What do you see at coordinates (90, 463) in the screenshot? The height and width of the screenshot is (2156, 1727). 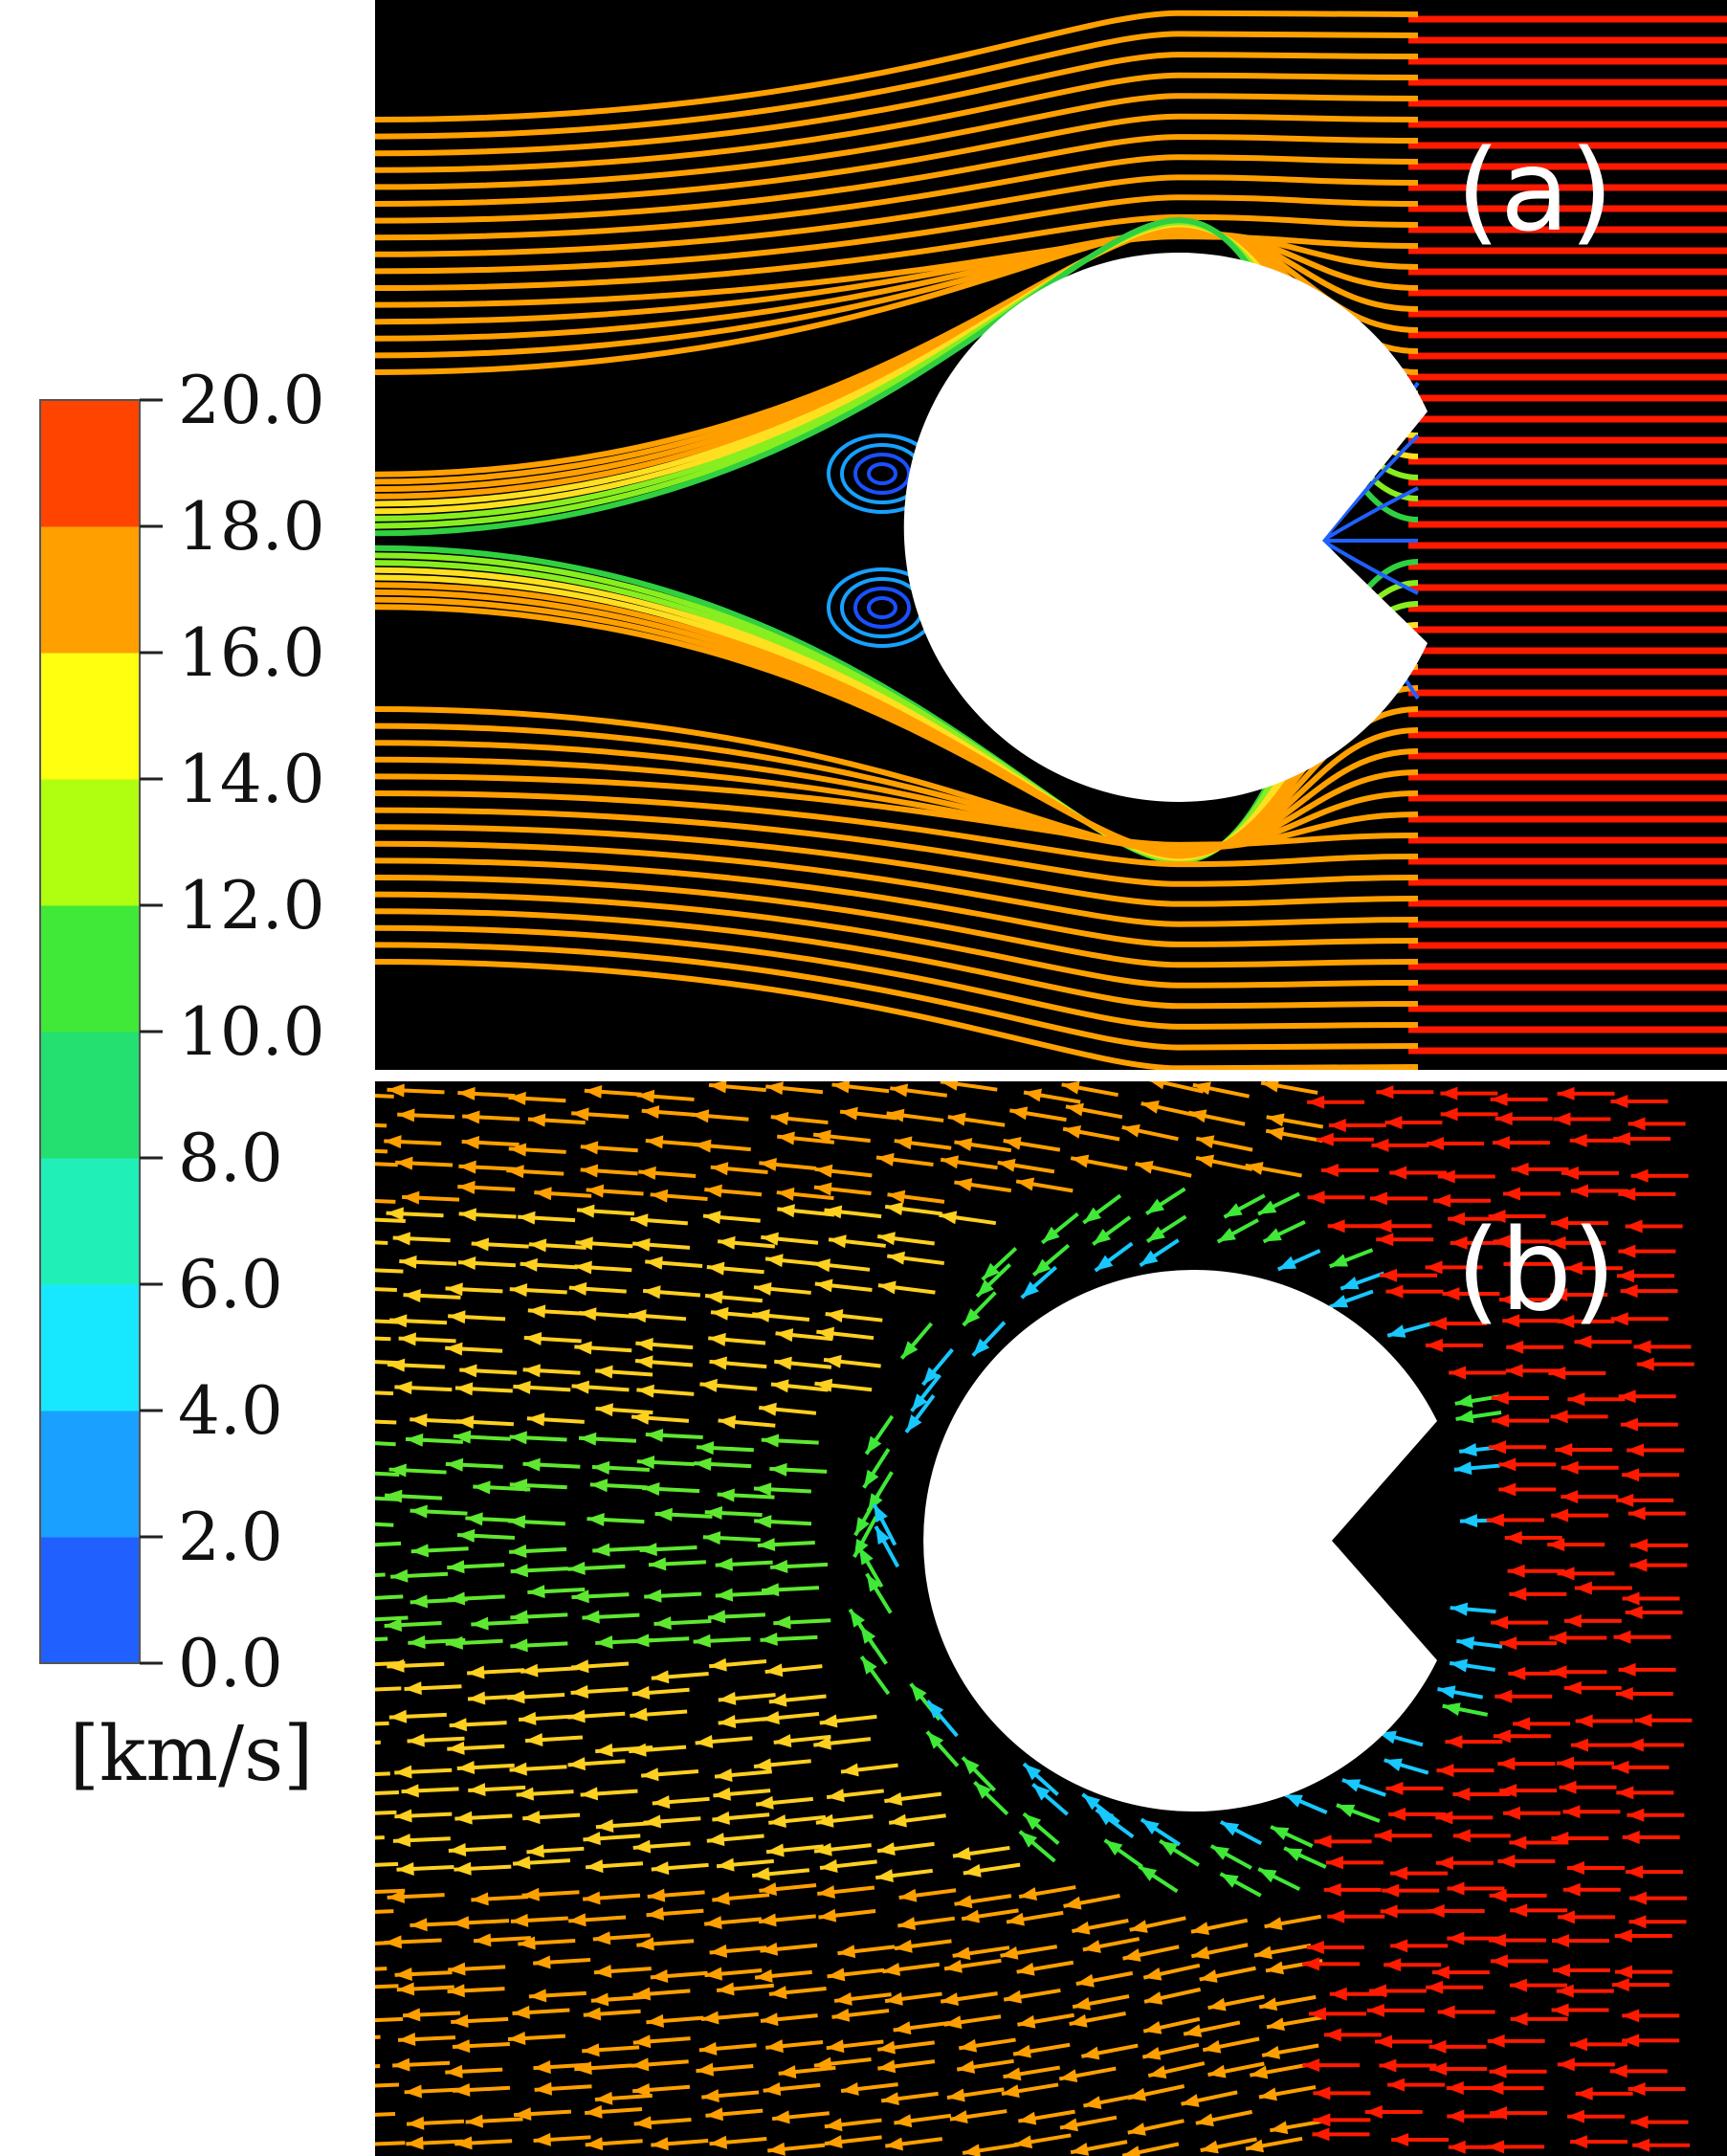 I see `colorbar-segment` at bounding box center [90, 463].